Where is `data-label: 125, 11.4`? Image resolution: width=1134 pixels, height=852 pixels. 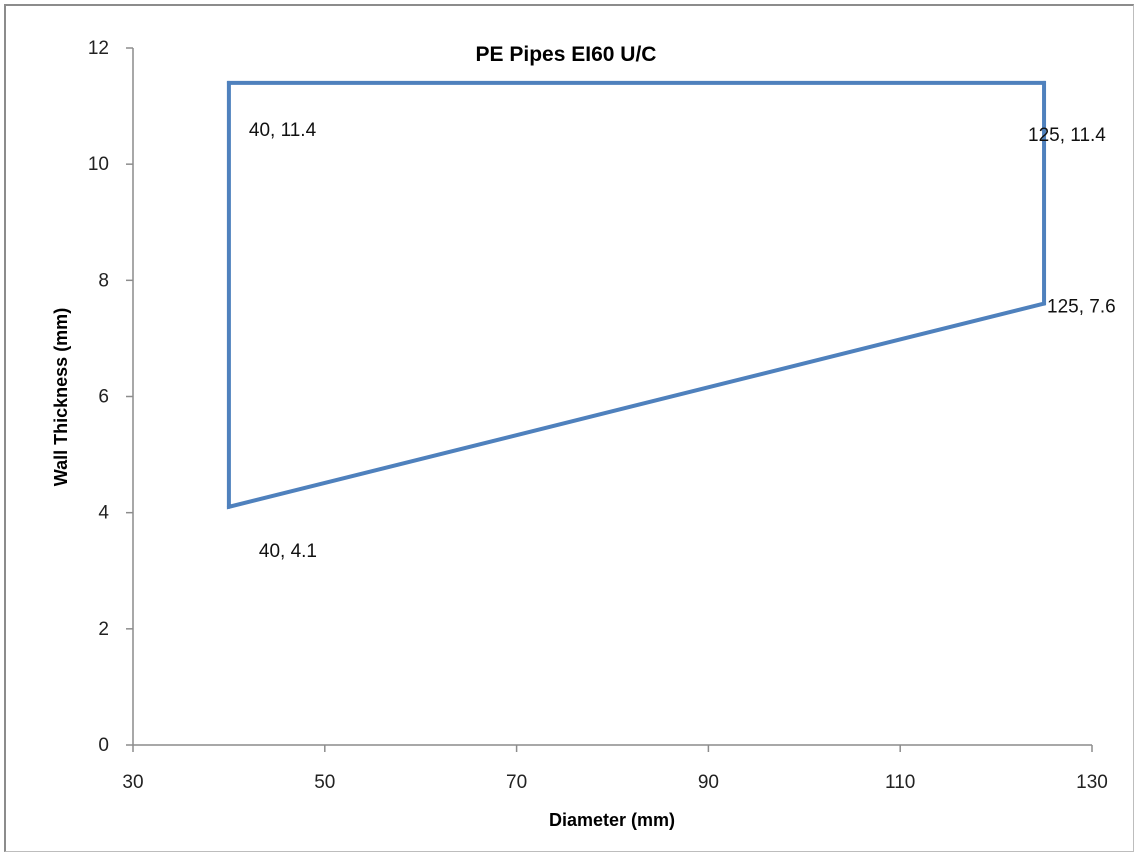 data-label: 125, 11.4 is located at coordinates (1067, 135).